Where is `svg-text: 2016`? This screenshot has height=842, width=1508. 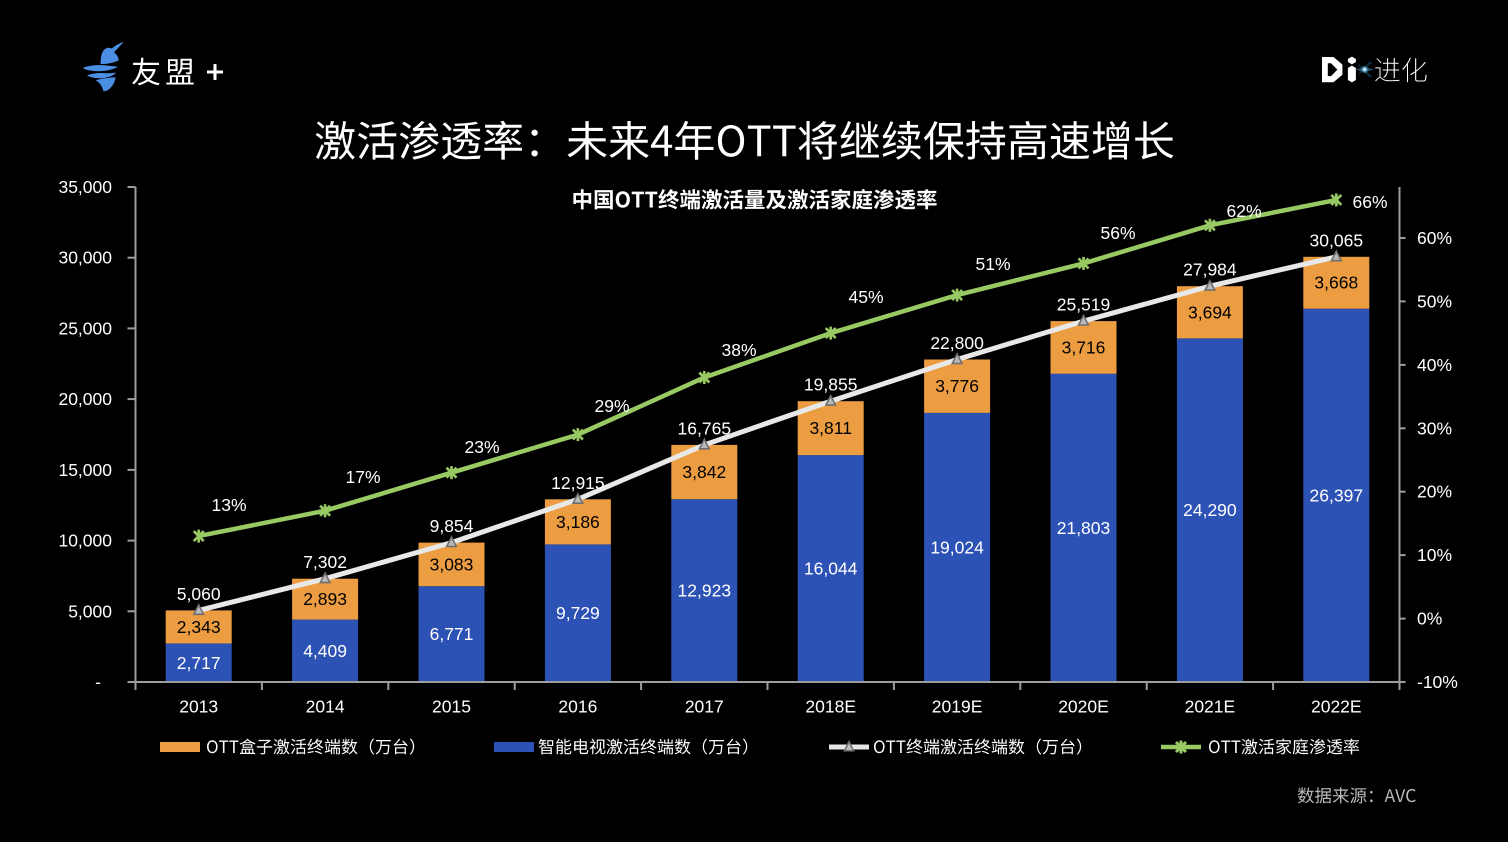 svg-text: 2016 is located at coordinates (577, 707).